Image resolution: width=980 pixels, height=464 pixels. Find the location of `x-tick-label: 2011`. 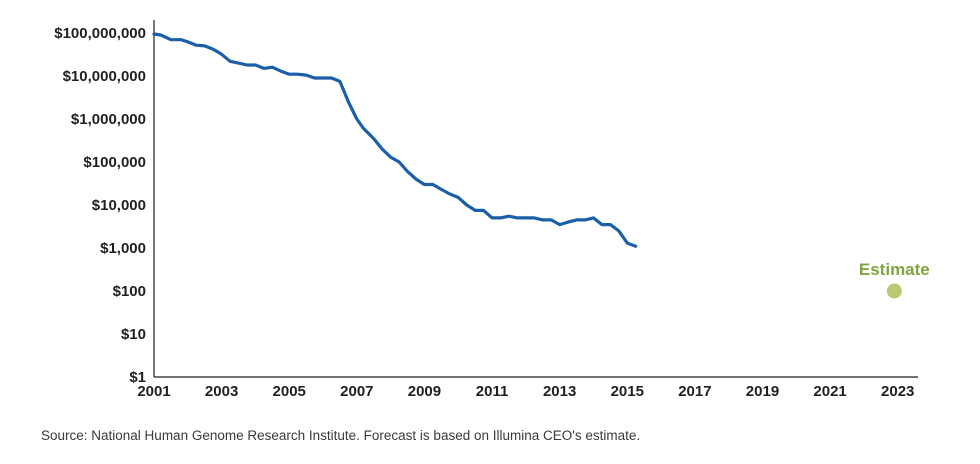

x-tick-label: 2011 is located at coordinates (492, 391).